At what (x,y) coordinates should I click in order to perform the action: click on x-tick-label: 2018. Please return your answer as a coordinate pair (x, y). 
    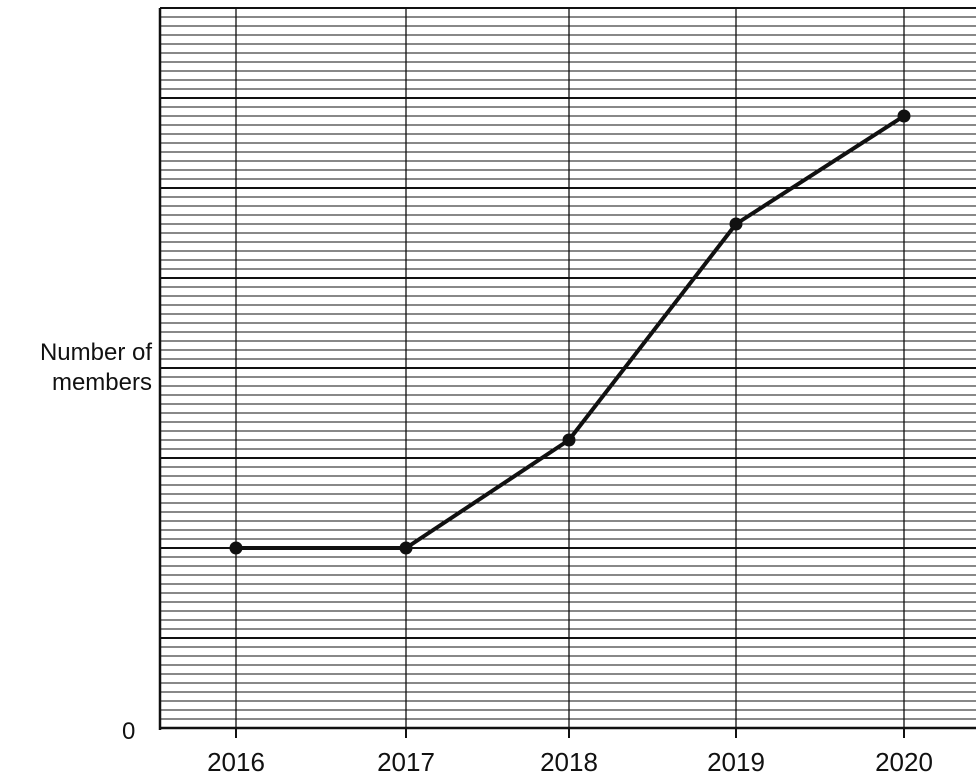
    Looking at the image, I should click on (569, 762).